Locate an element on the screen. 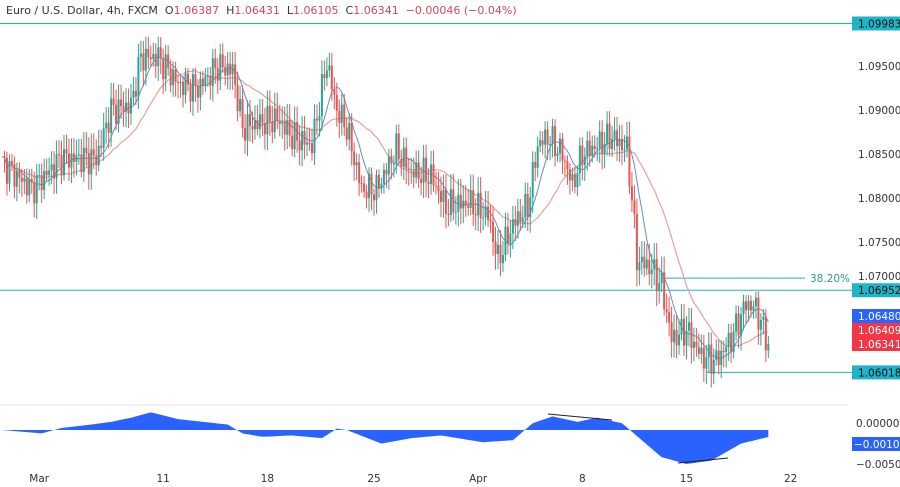  high-label: H is located at coordinates (230, 10).